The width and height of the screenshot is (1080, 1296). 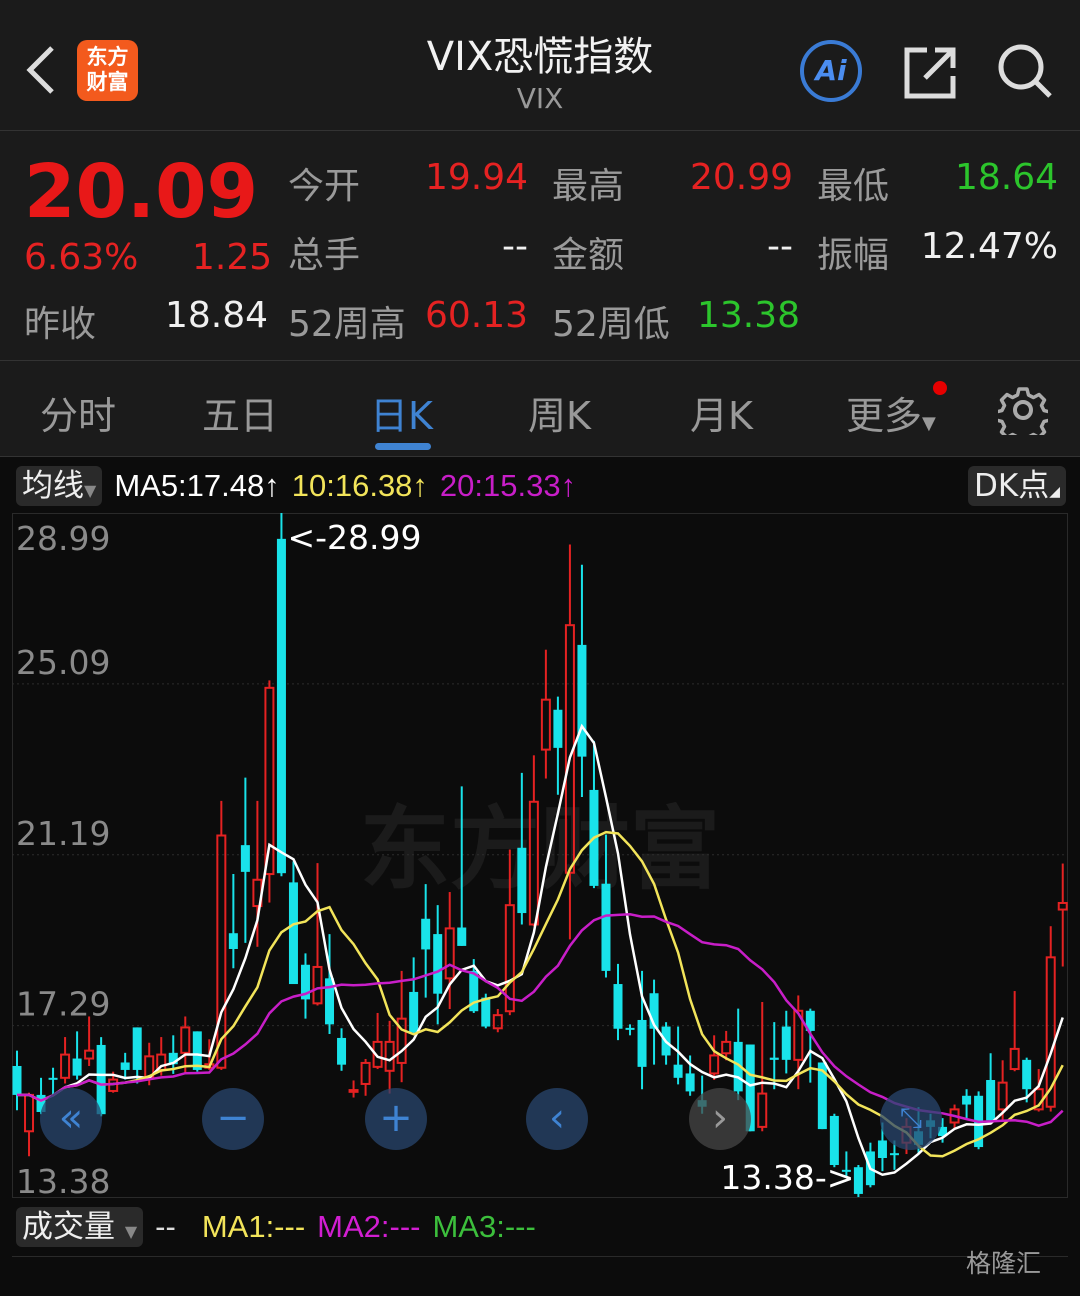 I want to click on amplitude-label: 振幅, so click(x=853, y=255).